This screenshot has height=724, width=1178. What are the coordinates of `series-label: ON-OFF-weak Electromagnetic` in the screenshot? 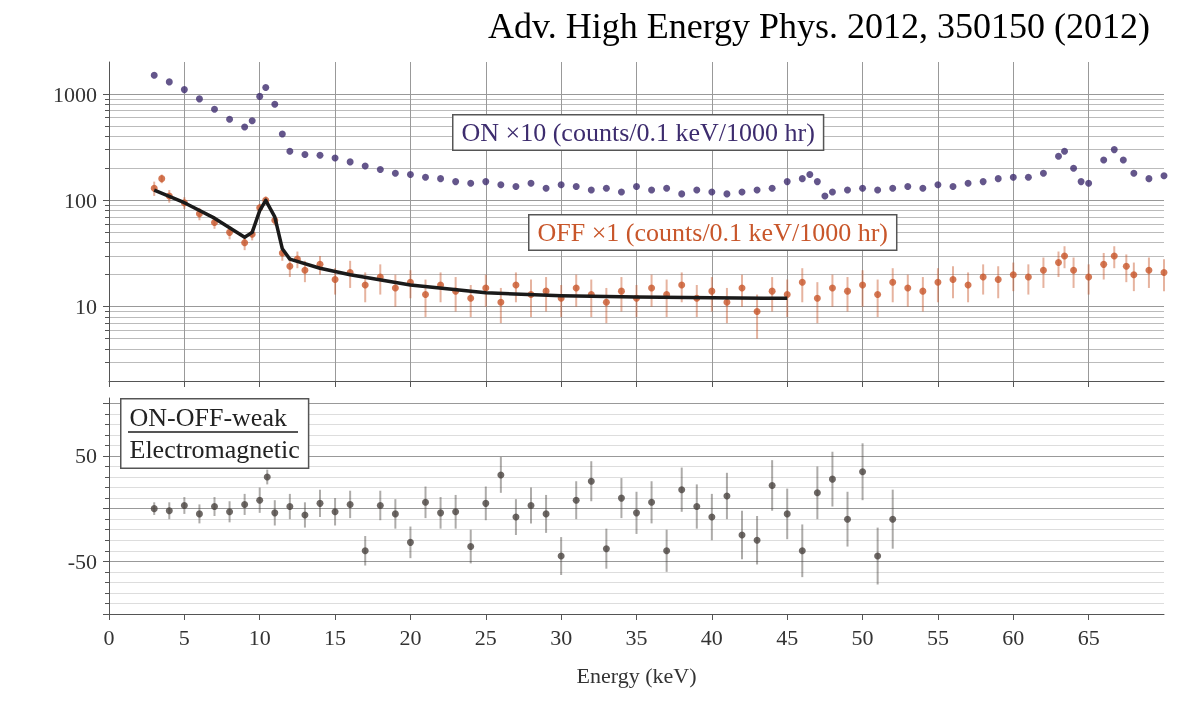 It's located at (214, 433).